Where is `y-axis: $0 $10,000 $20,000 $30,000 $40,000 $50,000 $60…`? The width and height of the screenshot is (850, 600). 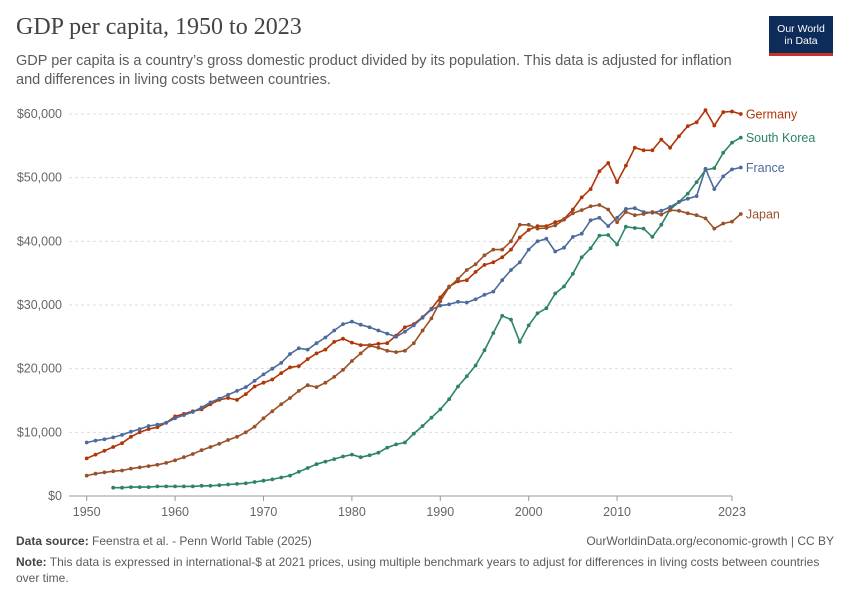 y-axis: $0 $10,000 $20,000 $30,000 $40,000 $50,000 $60… is located at coordinates (39, 305).